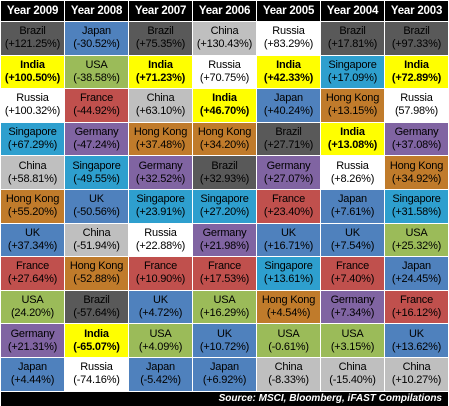  I want to click on market-return: (-30.52%), so click(96, 44).